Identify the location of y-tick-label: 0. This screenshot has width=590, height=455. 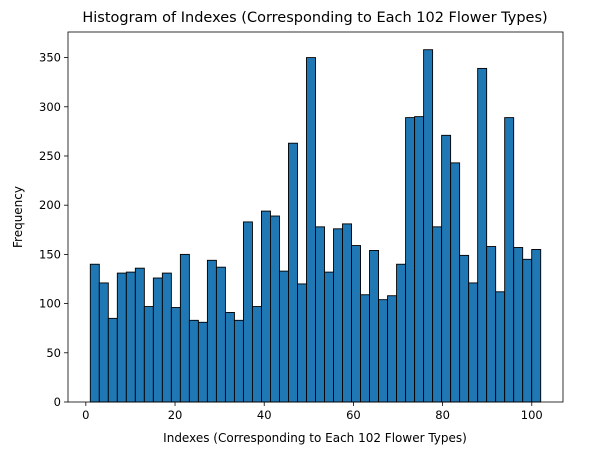
(57, 402).